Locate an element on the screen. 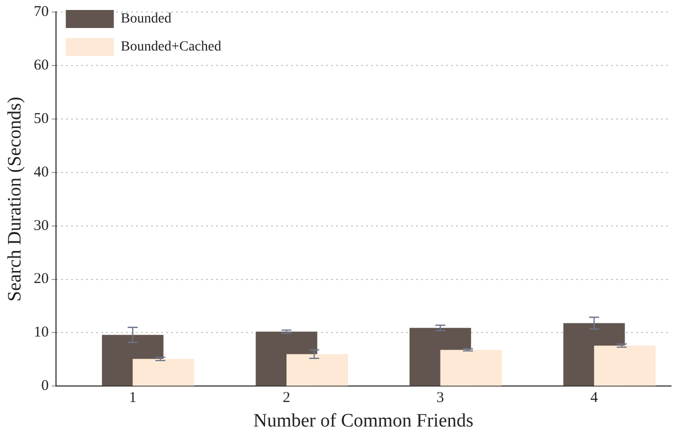 The width and height of the screenshot is (673, 433). x-tick-label: 4 is located at coordinates (594, 398).